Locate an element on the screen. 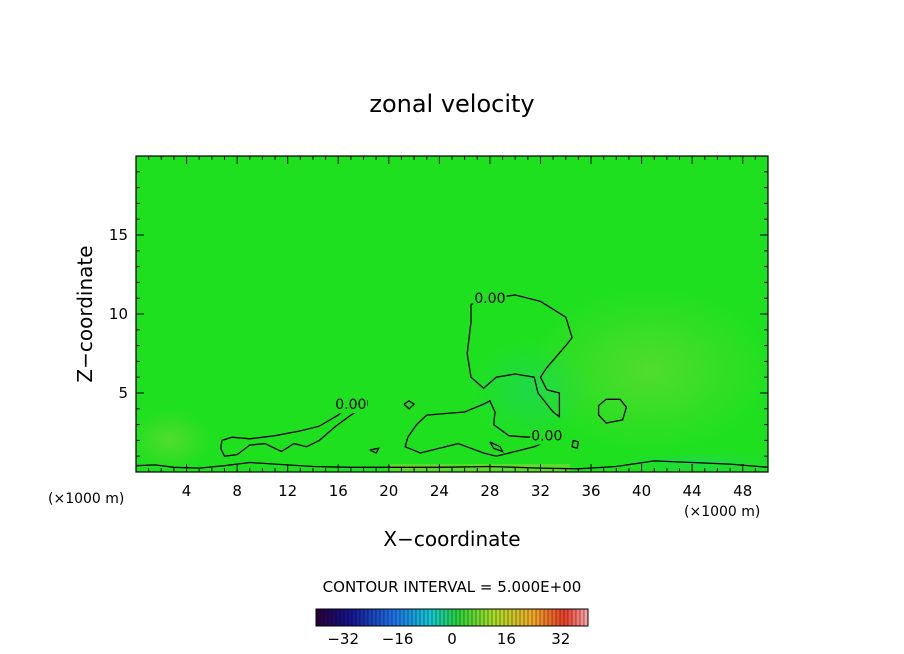 The image size is (904, 654). x-axis-title: X−coordinate is located at coordinates (451, 539).